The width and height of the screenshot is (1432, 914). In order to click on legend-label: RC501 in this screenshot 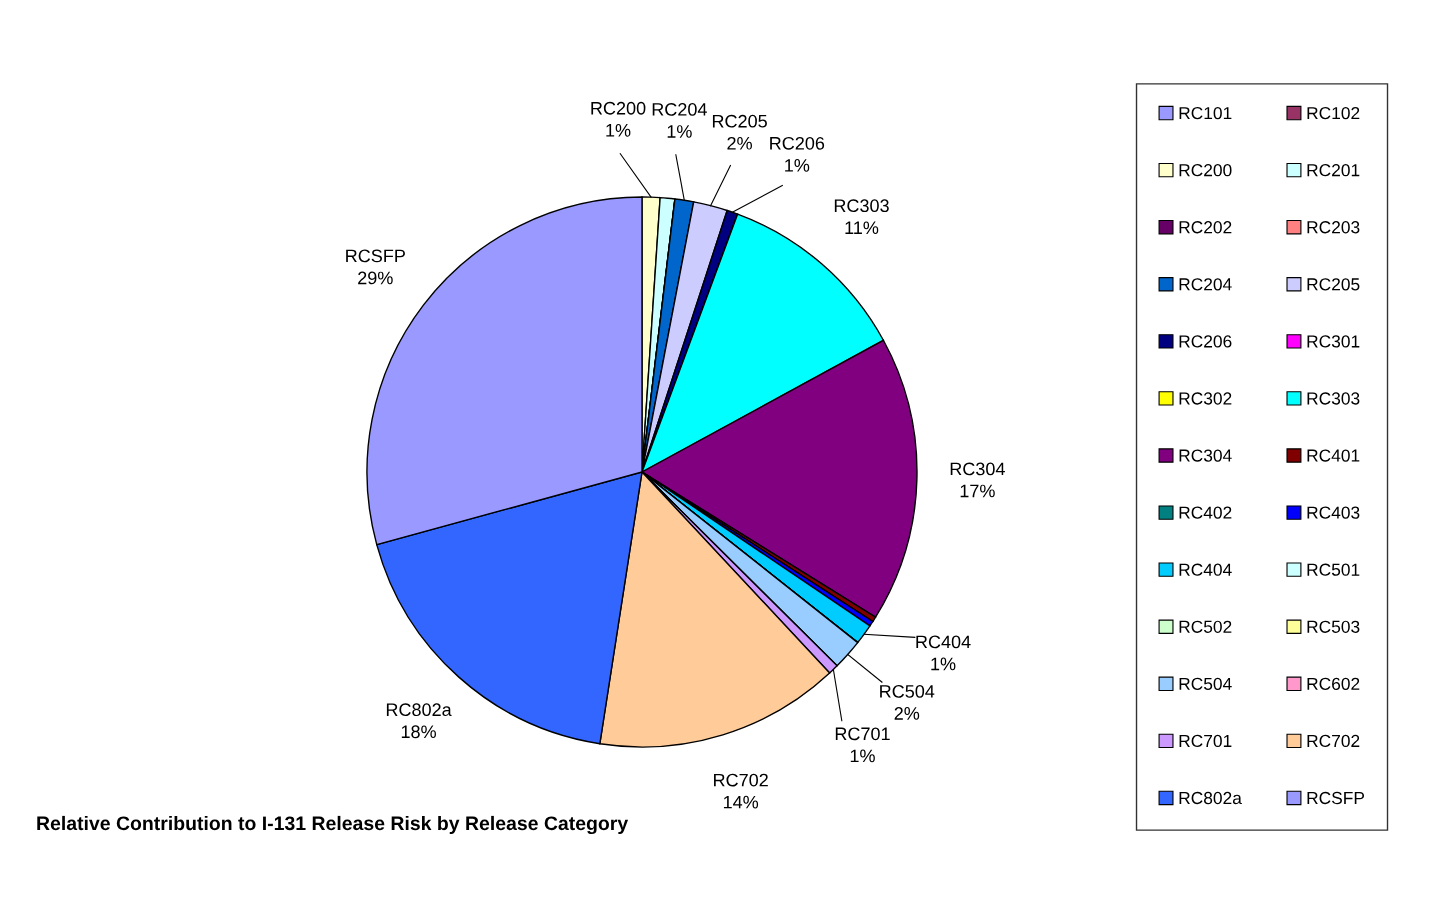, I will do `click(1333, 569)`.